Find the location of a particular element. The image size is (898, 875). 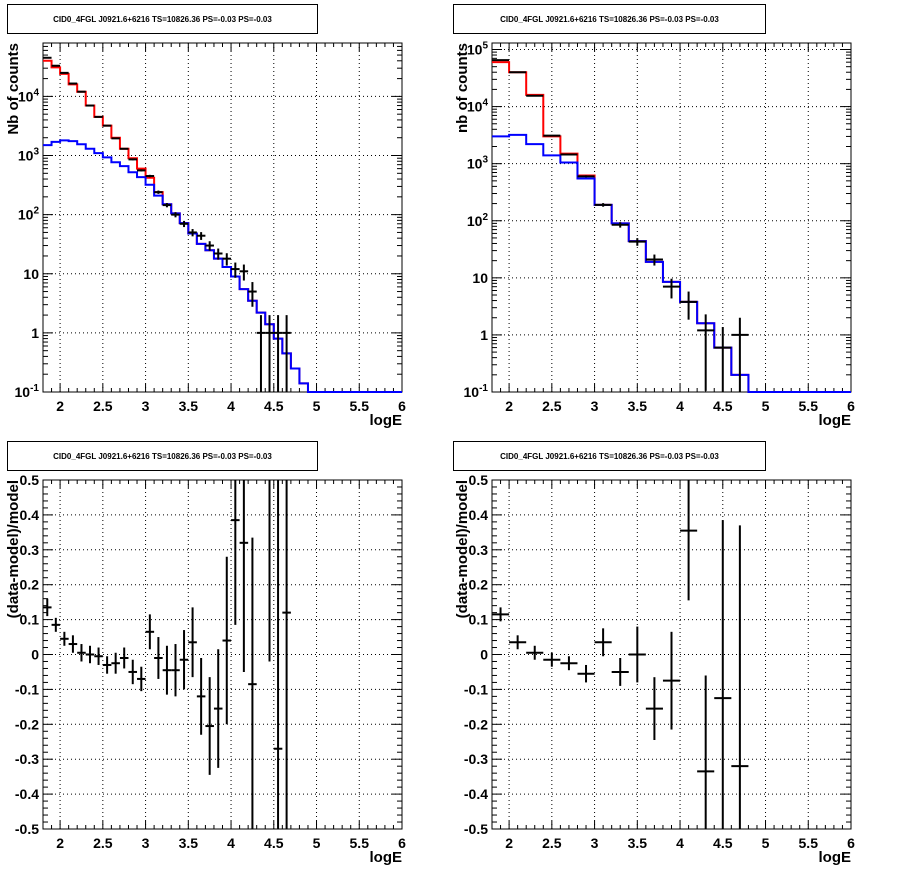

y-tick-label: -0.2 is located at coordinates (476, 724).